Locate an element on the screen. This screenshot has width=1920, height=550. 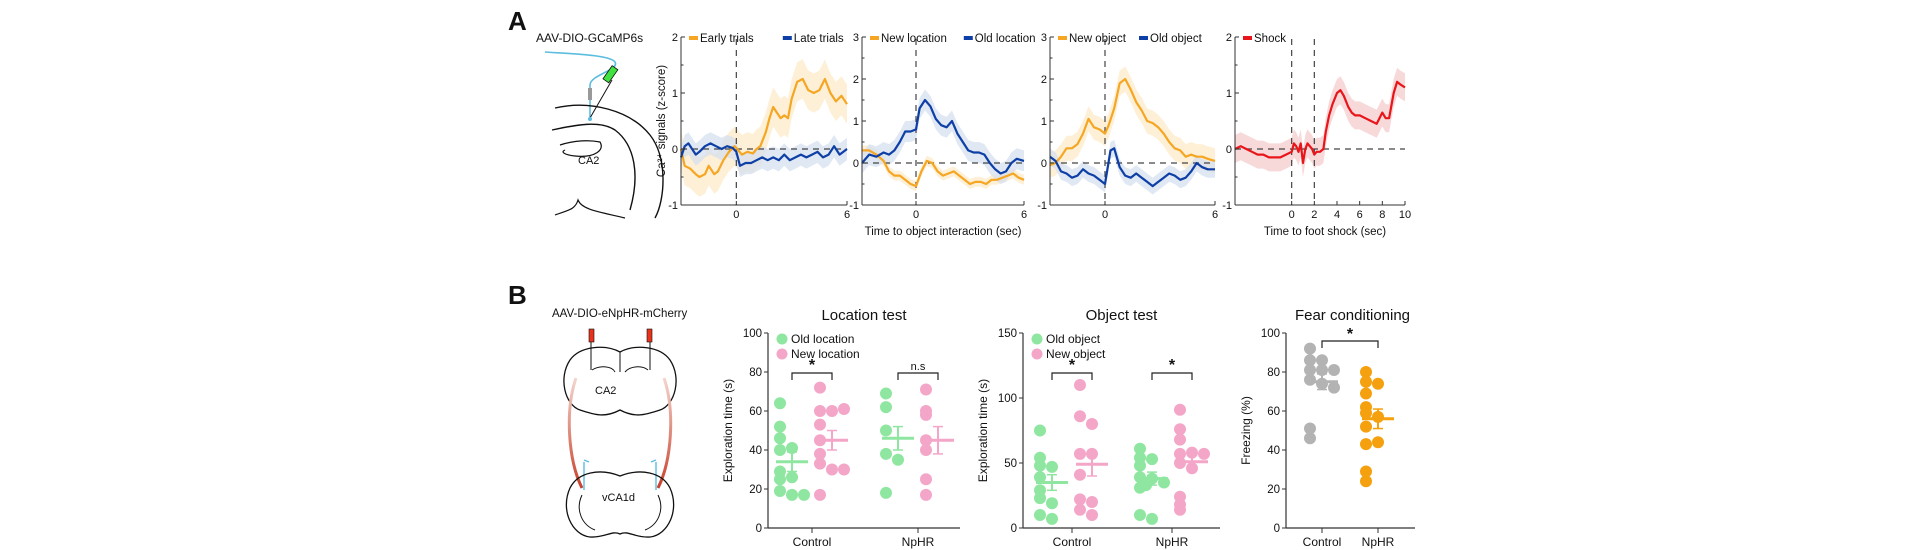
x-tick-label: 6 is located at coordinates (1215, 215).